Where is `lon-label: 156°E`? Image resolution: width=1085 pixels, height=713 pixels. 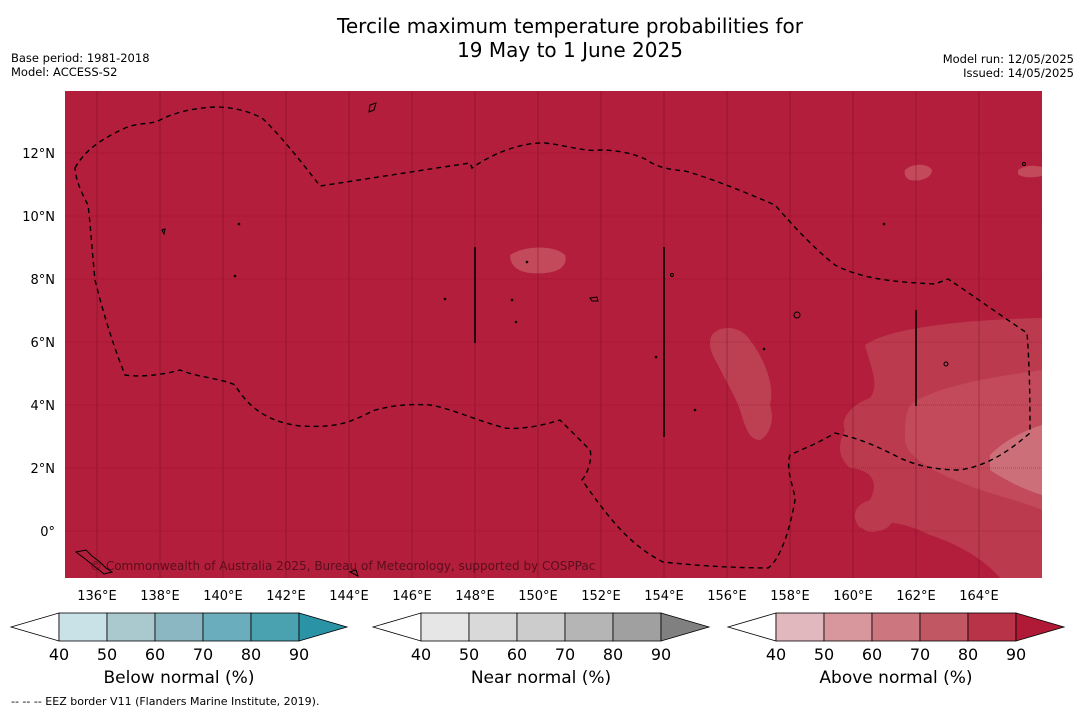
lon-label: 156°E is located at coordinates (727, 596).